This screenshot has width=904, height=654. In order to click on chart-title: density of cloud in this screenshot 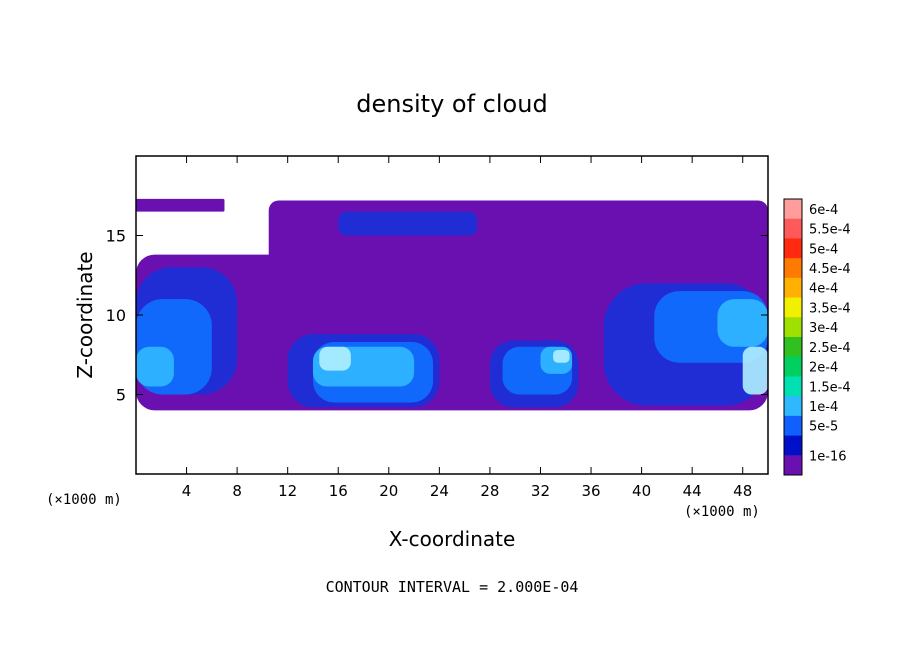, I will do `click(451, 104)`.